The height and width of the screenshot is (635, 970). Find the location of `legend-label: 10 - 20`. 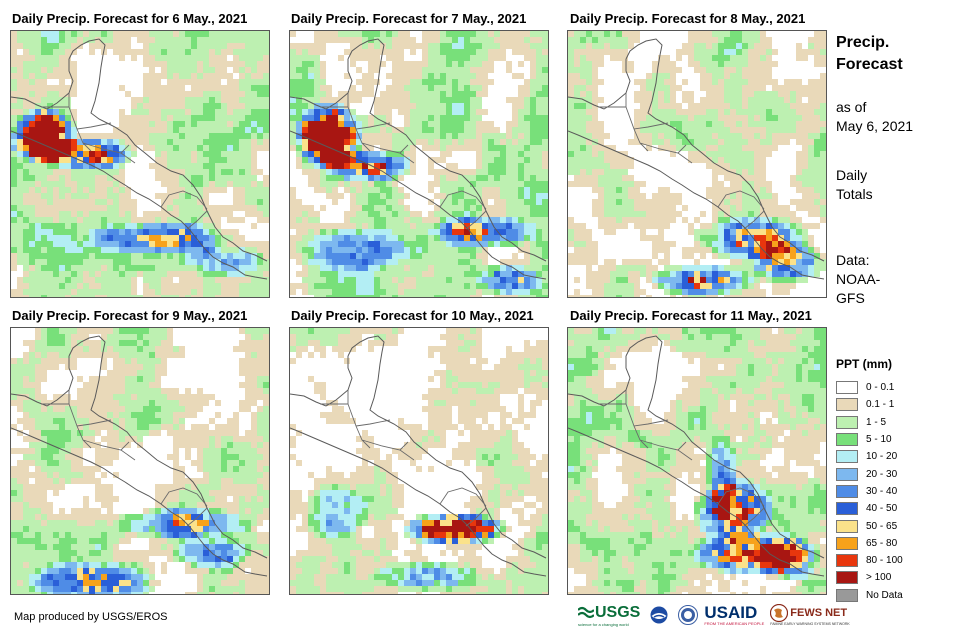

legend-label: 10 - 20 is located at coordinates (882, 457).